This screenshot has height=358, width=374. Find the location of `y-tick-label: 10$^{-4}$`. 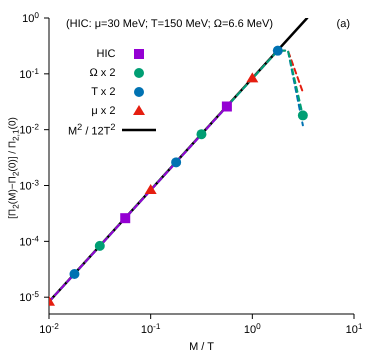

y-tick-label: 10$^{-4}$ is located at coordinates (29, 241).